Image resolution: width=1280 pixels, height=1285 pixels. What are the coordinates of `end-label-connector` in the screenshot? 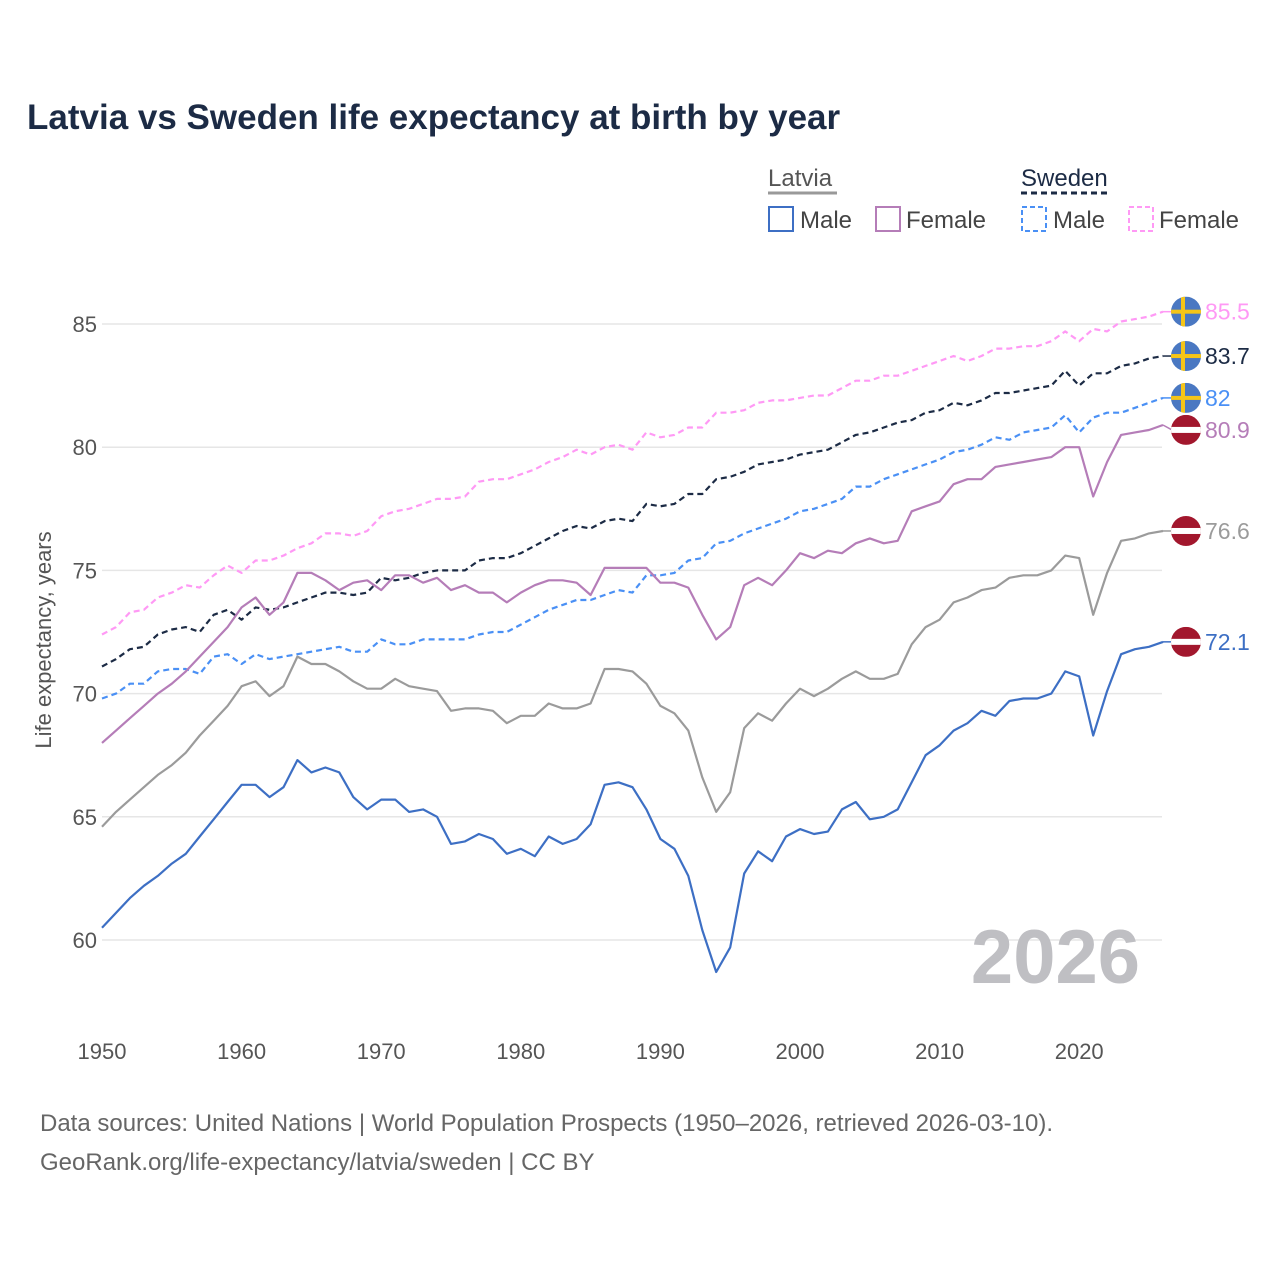 It's located at (1167, 427).